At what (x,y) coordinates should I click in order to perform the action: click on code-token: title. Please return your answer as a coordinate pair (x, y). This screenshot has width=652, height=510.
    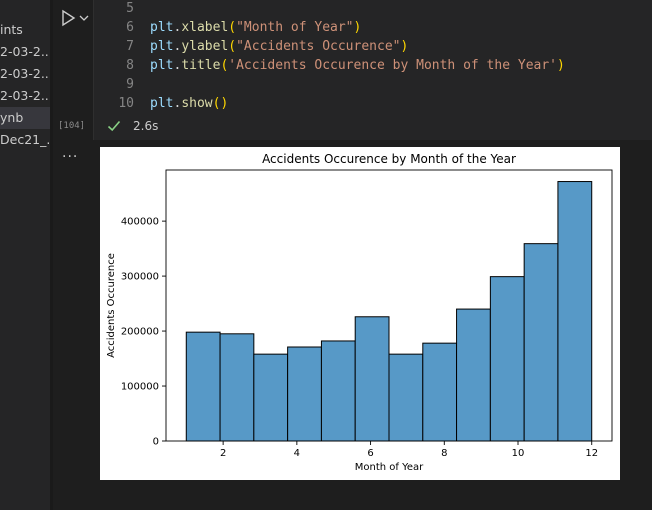
    Looking at the image, I should click on (201, 65).